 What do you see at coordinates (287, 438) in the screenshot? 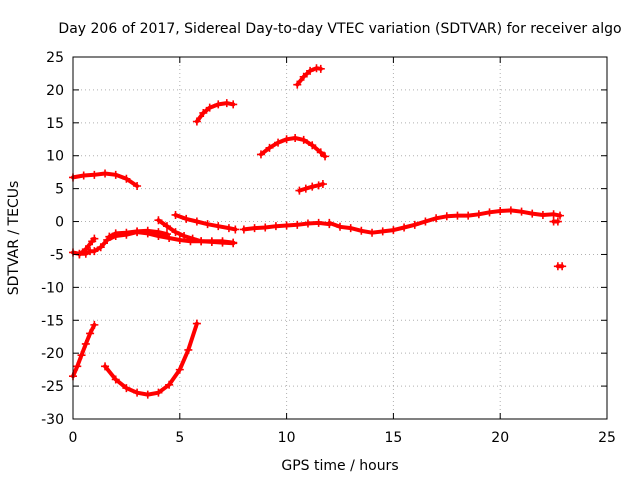
I see `x-tick-label: 10` at bounding box center [287, 438].